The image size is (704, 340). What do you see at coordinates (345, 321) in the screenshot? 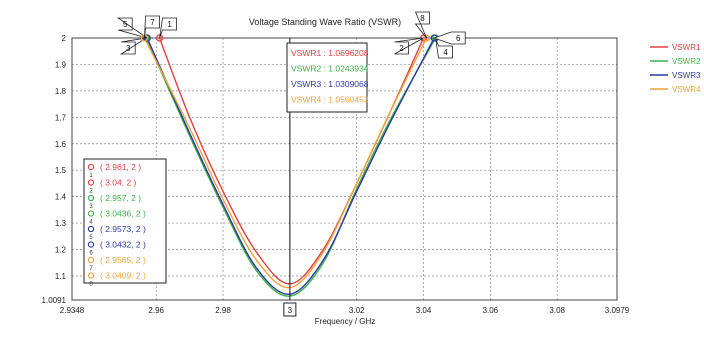
I see `x-axis-label: Frequency / GHz` at bounding box center [345, 321].